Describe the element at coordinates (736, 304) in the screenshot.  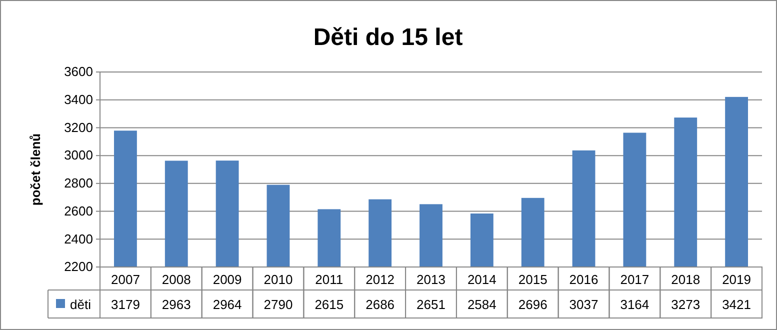
I see `data-label: 3421` at that location.